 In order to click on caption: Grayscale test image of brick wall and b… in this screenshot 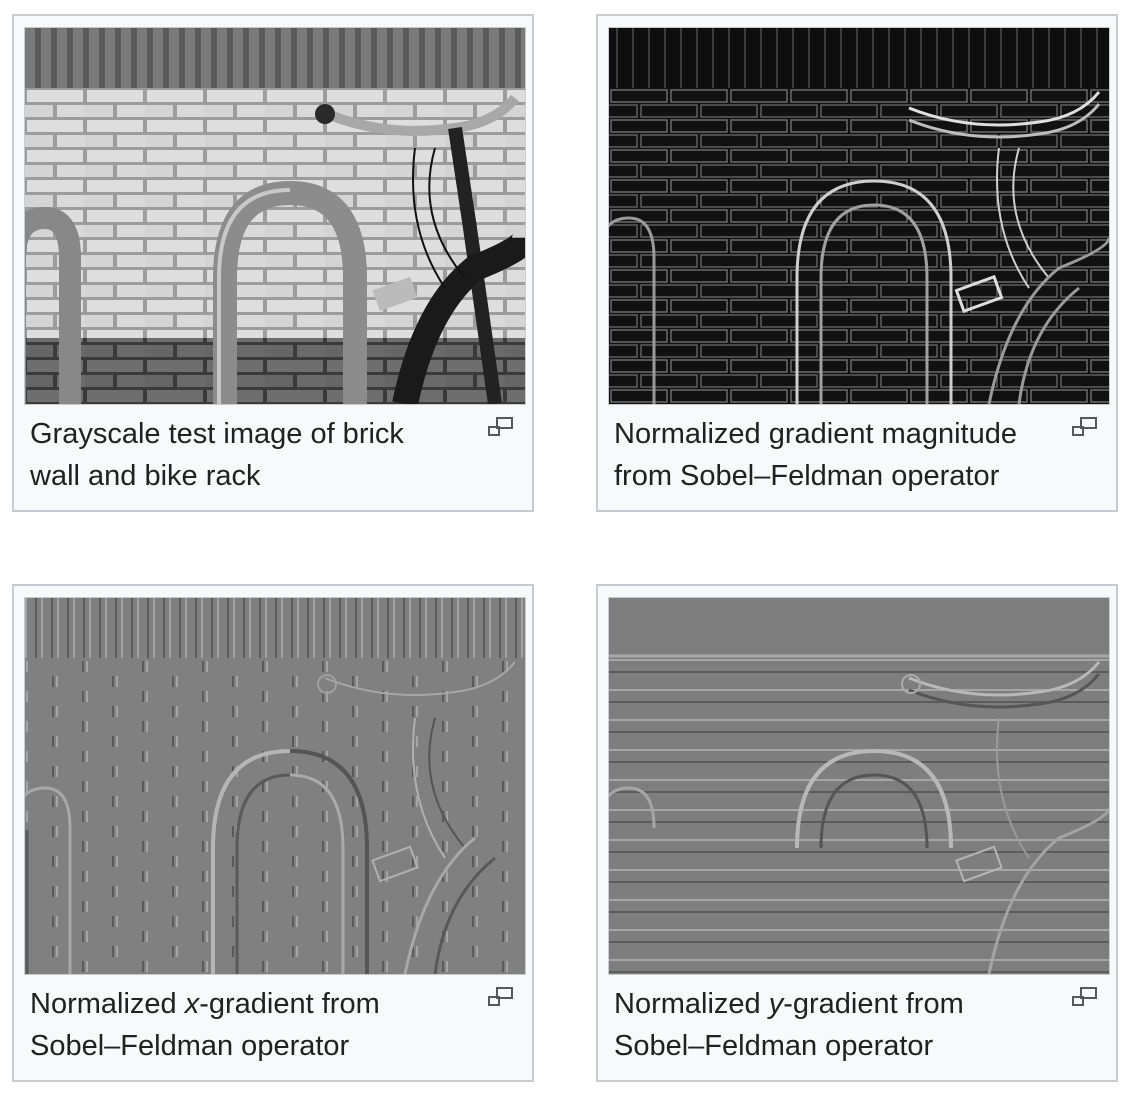, I will do `click(217, 455)`.